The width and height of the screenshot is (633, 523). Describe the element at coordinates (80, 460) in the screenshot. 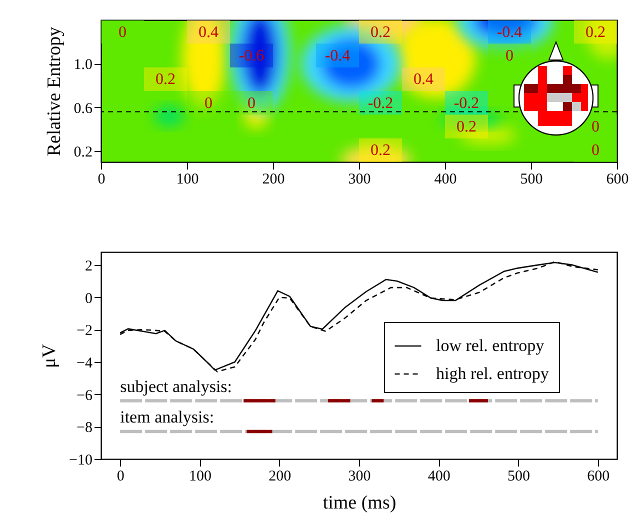

I see `y-tick-label: −10` at that location.